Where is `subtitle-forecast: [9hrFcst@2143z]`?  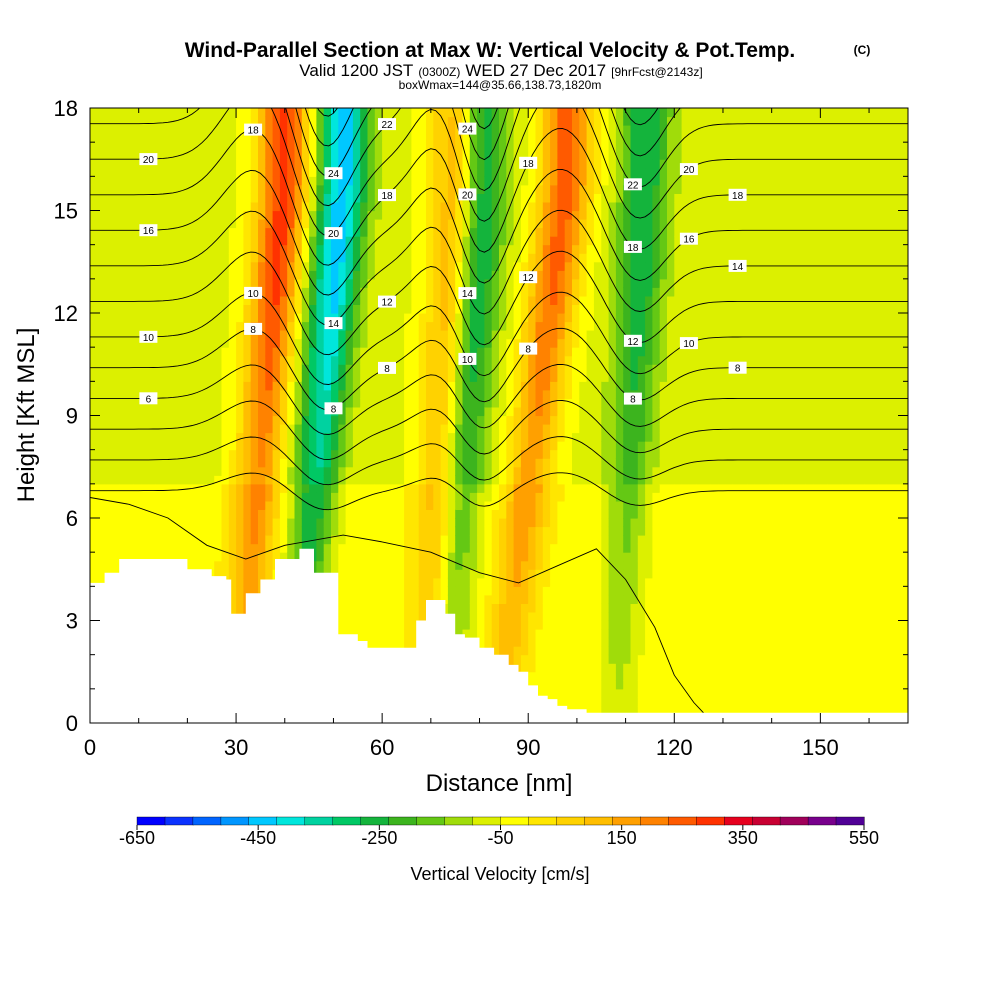 subtitle-forecast: [9hrFcst@2143z] is located at coordinates (657, 72).